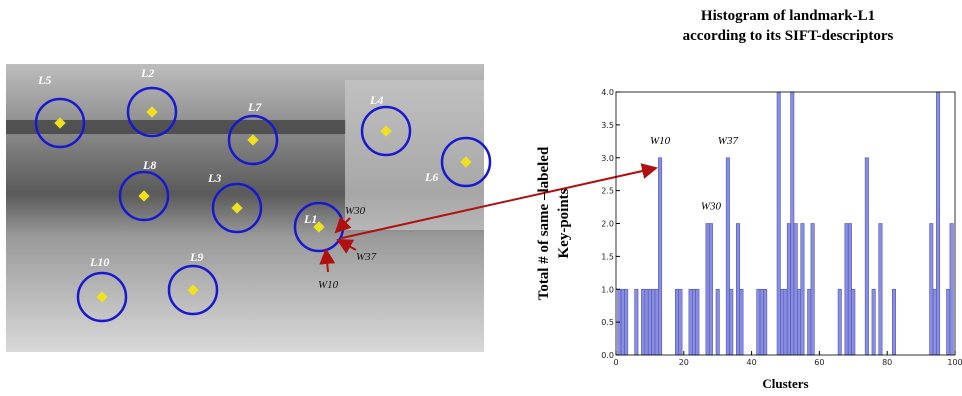 Image resolution: width=962 pixels, height=396 pixels. Describe the element at coordinates (544, 223) in the screenshot. I see `y-axis-label: Total # of same –labeled` at that location.